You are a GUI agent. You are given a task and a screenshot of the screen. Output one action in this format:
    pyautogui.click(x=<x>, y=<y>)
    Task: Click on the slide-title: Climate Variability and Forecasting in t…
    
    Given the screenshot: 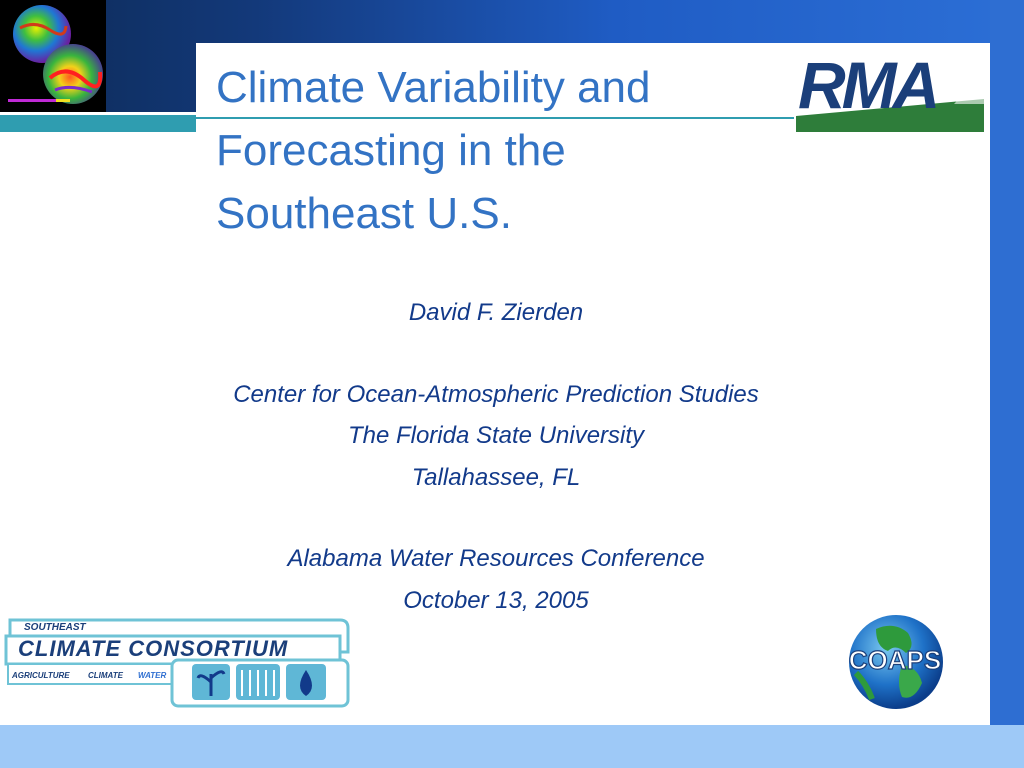 What is the action you would take?
    pyautogui.click(x=496, y=150)
    